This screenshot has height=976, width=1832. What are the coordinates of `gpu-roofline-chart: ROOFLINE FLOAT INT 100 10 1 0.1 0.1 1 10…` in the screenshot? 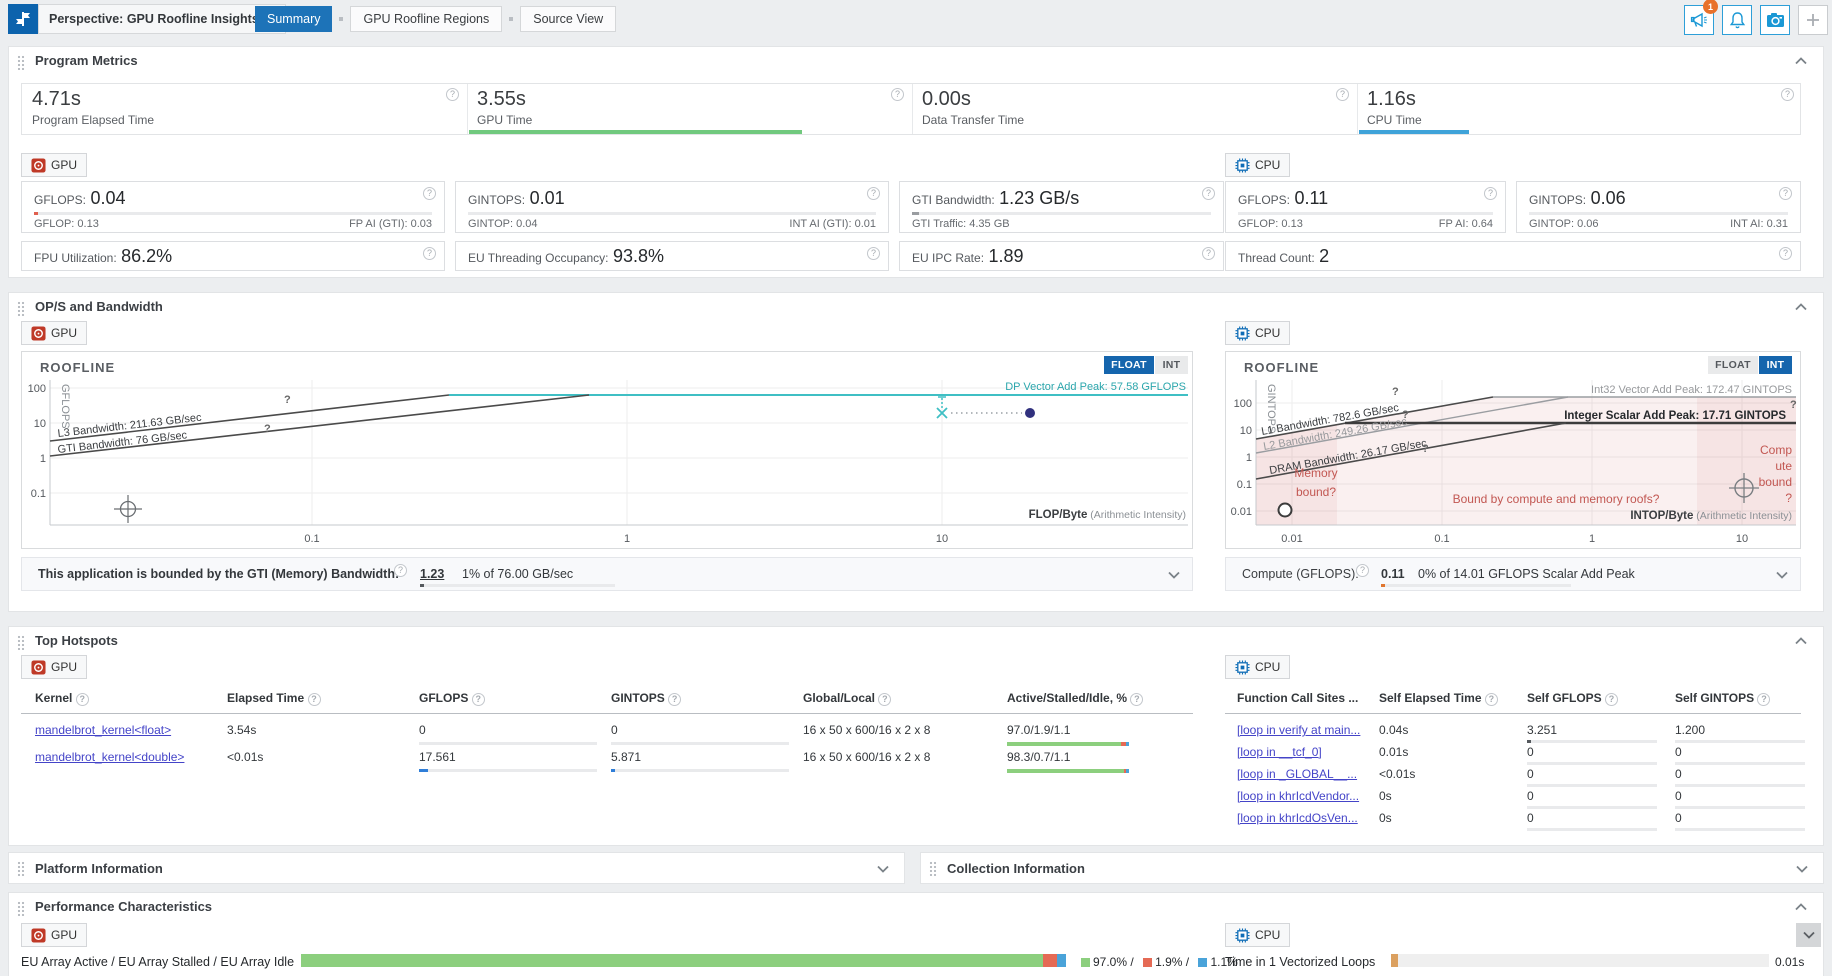 It's located at (607, 450).